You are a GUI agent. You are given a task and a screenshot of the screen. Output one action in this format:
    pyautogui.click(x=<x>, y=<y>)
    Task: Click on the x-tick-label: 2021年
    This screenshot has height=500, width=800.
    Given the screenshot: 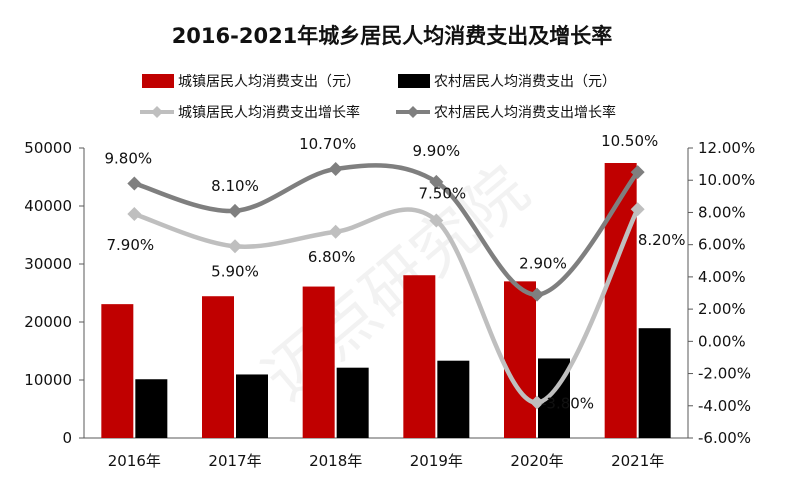 What is the action you would take?
    pyautogui.click(x=637, y=461)
    